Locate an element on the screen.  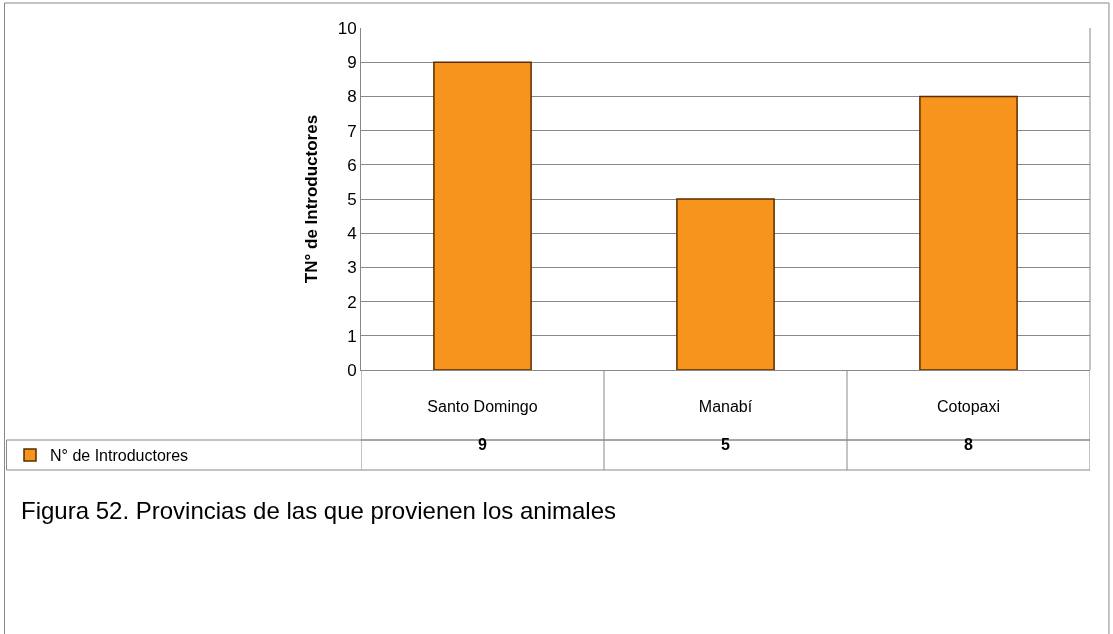
y-tick-label: 6 is located at coordinates (352, 165).